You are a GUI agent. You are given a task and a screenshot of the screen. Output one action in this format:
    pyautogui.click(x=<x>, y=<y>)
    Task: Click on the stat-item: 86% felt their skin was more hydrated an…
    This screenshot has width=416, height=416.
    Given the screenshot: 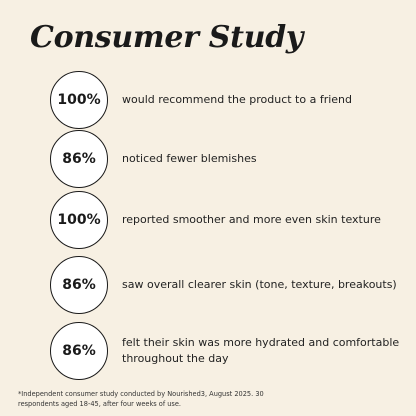 What is the action you would take?
    pyautogui.click(x=225, y=351)
    